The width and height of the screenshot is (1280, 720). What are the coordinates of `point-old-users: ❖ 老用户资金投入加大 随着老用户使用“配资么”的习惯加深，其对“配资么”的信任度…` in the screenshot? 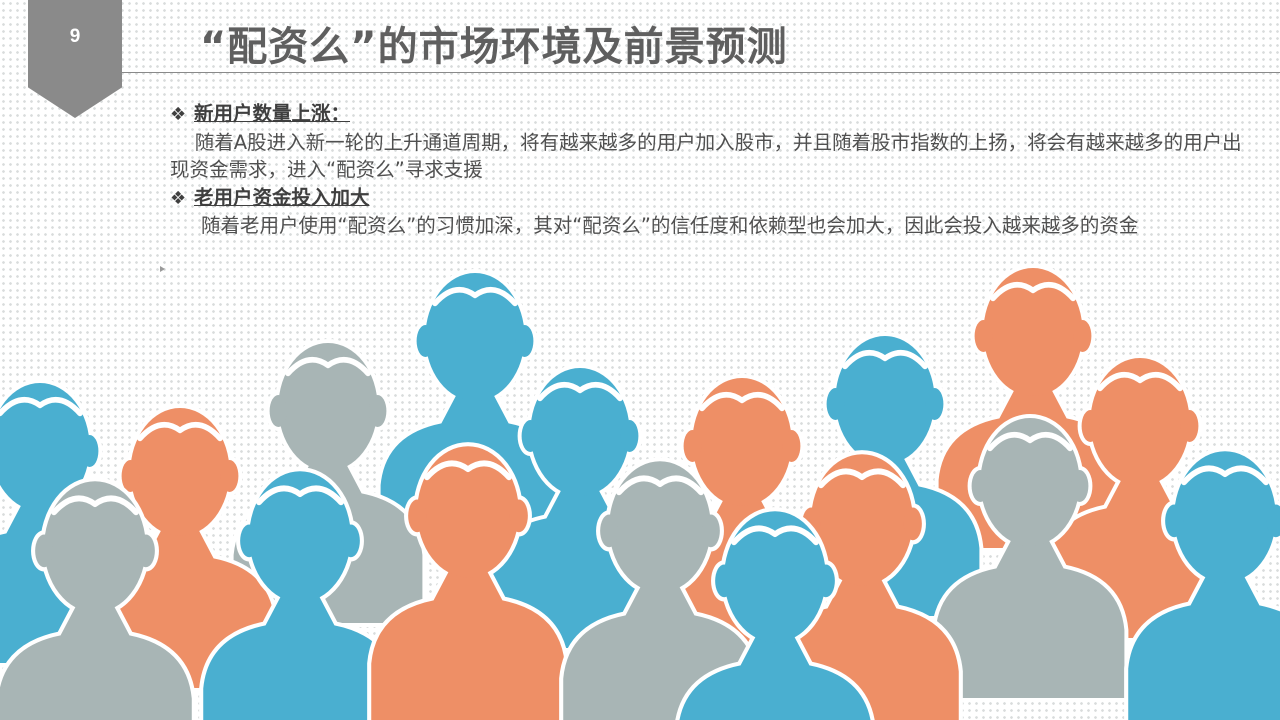 It's located at (710, 212).